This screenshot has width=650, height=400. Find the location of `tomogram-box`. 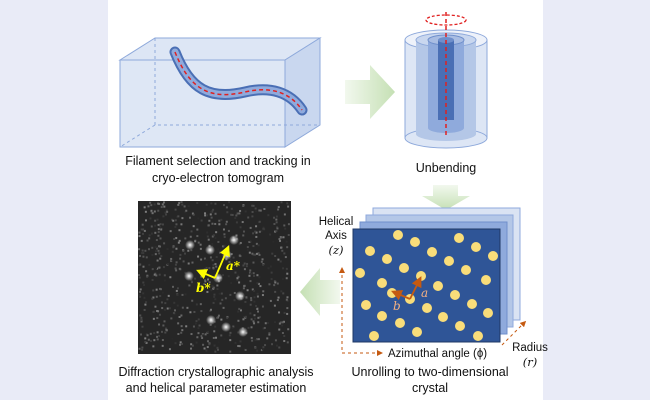

tomogram-box is located at coordinates (220, 92).